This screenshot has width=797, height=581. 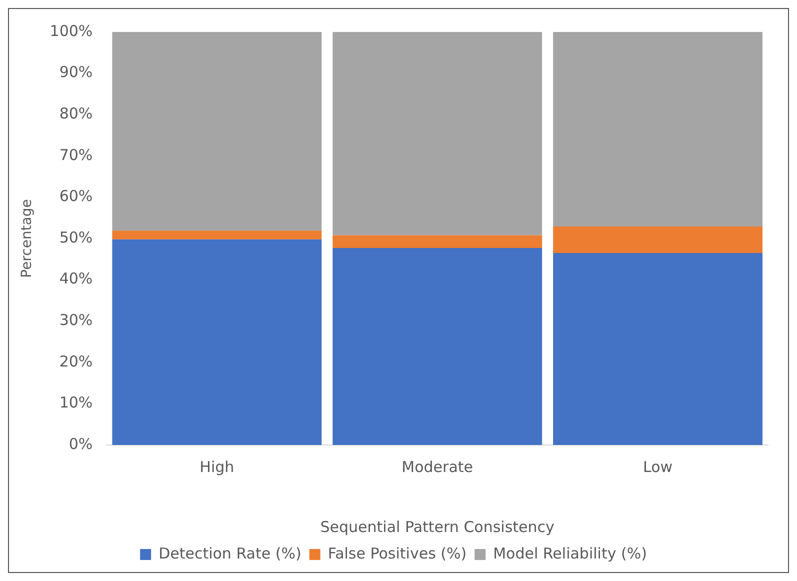 What do you see at coordinates (437, 527) in the screenshot?
I see `x-axis-title: Sequential Pattern Consistency` at bounding box center [437, 527].